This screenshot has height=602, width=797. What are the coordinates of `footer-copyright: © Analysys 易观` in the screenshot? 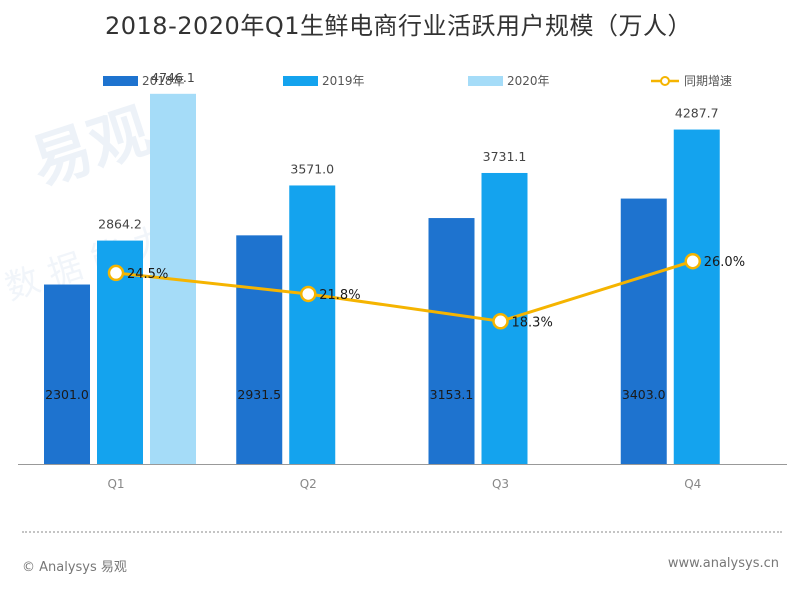 It's located at (74, 567).